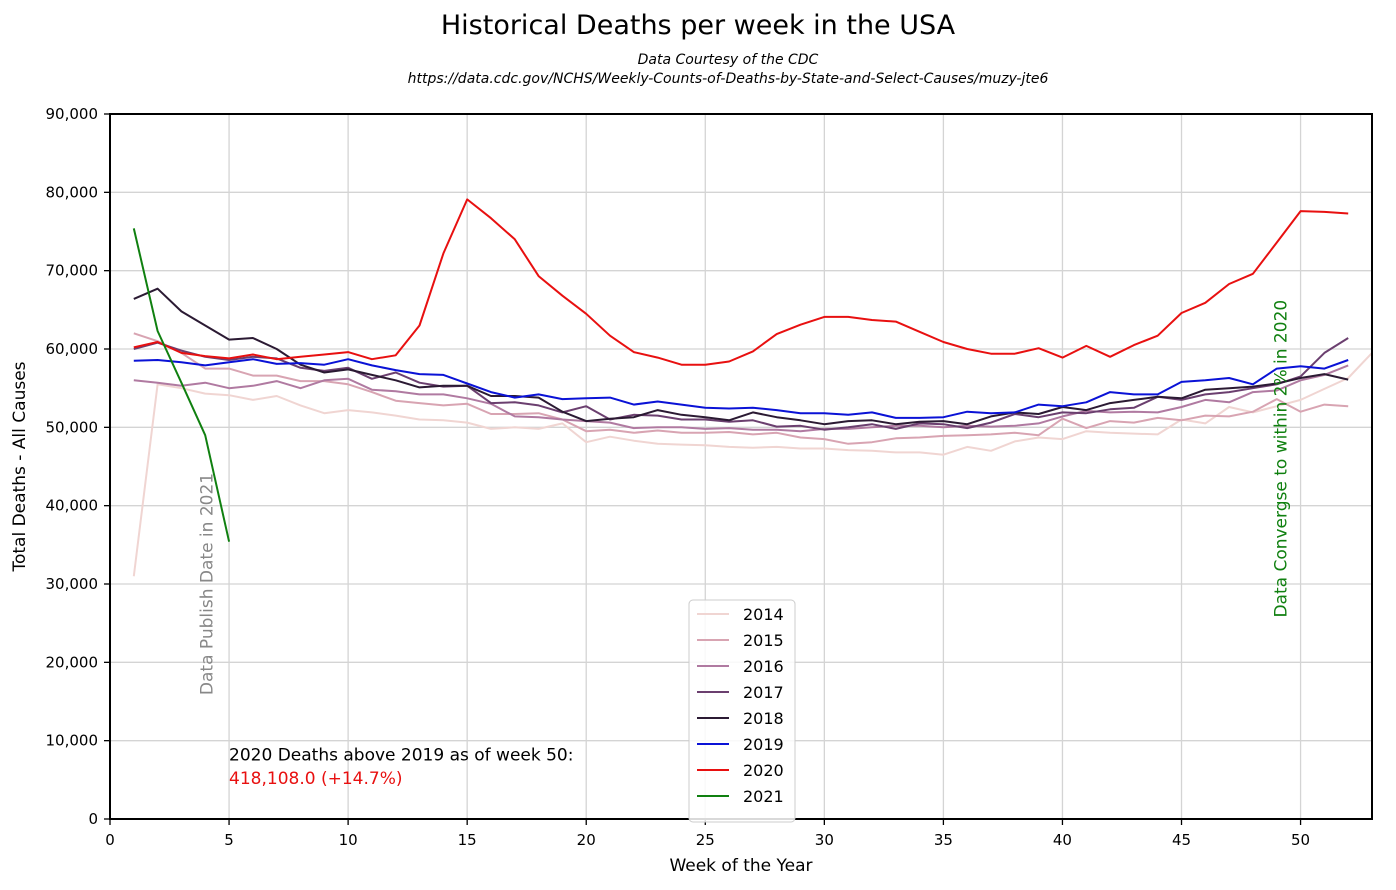 This screenshot has height=890, width=1396. I want to click on legend-item: 2017, so click(740, 692).